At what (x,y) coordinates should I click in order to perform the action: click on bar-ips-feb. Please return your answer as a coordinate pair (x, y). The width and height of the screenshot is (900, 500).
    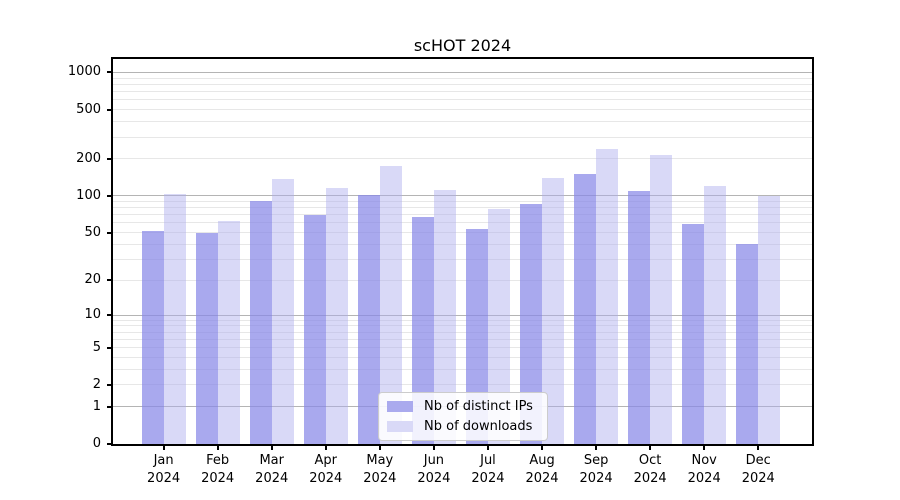
    Looking at the image, I should click on (206, 338).